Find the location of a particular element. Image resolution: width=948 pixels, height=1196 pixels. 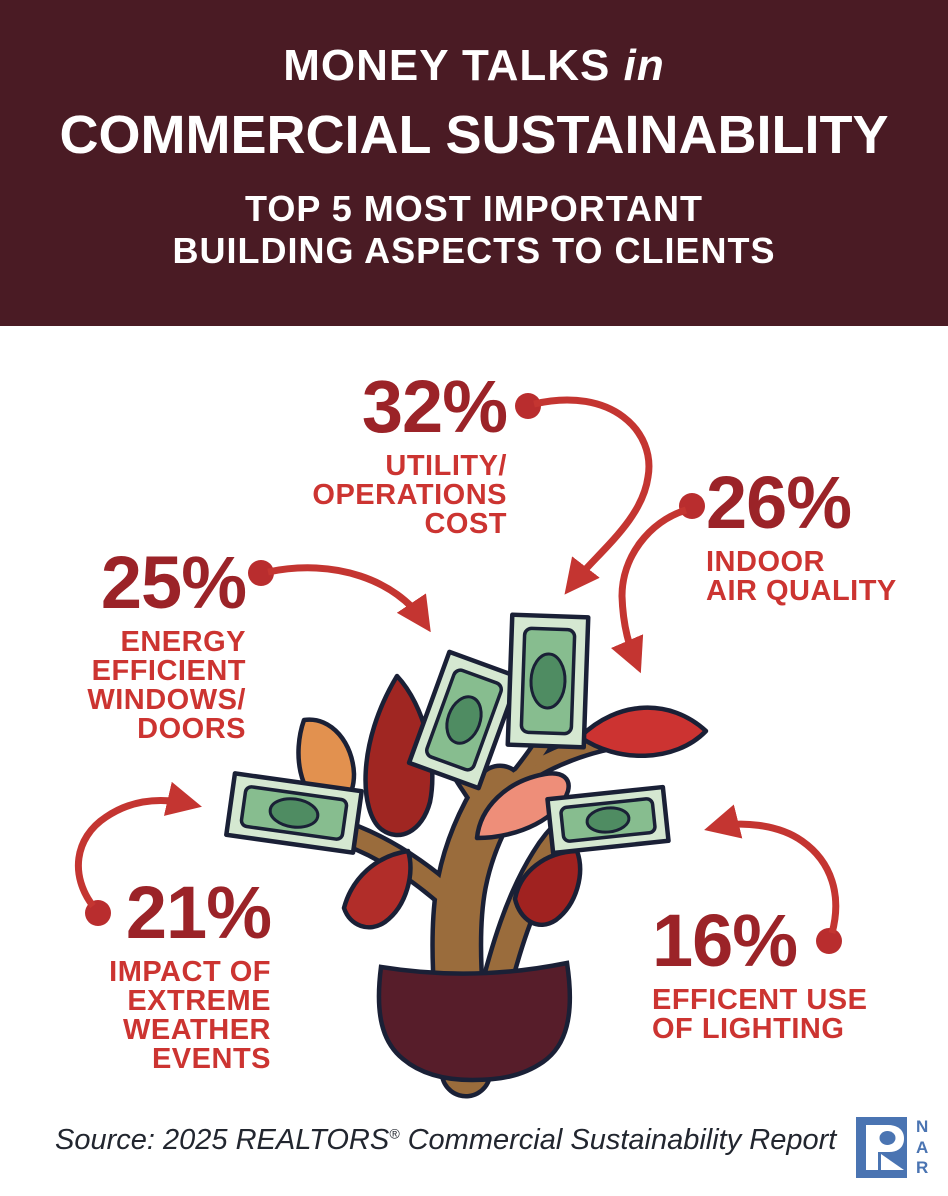

nar-letters: N A R is located at coordinates (922, 1147).